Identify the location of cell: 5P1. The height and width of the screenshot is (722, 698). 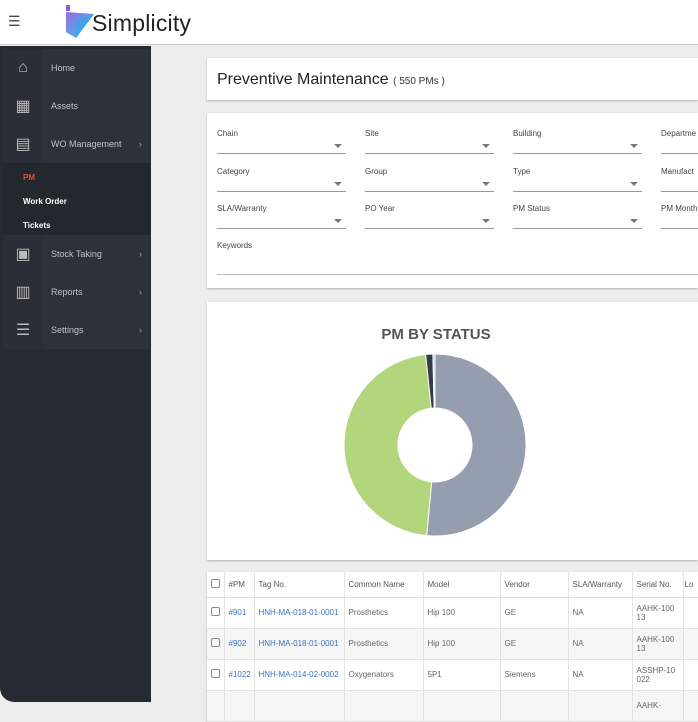
(462, 675).